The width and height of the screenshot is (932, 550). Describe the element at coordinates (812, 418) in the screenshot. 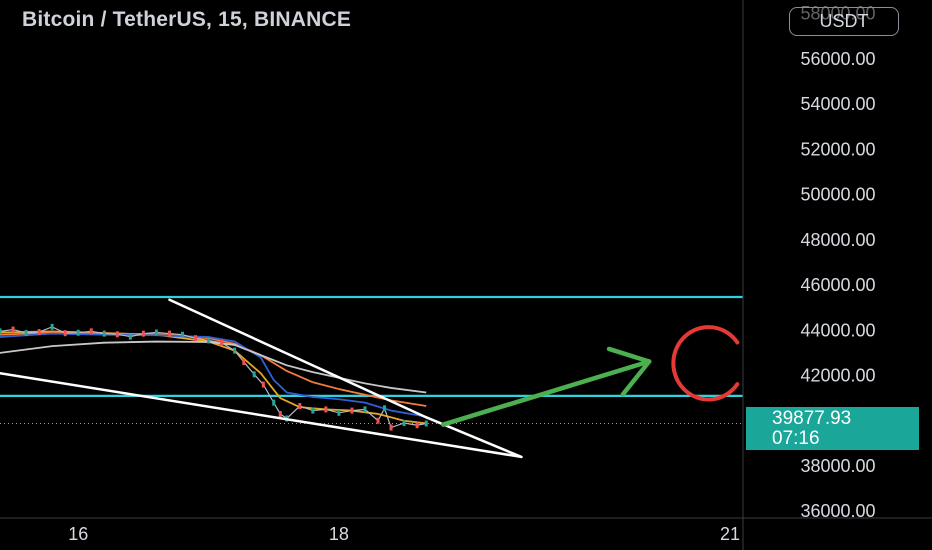

I see `last-price-value: 39877.93` at that location.